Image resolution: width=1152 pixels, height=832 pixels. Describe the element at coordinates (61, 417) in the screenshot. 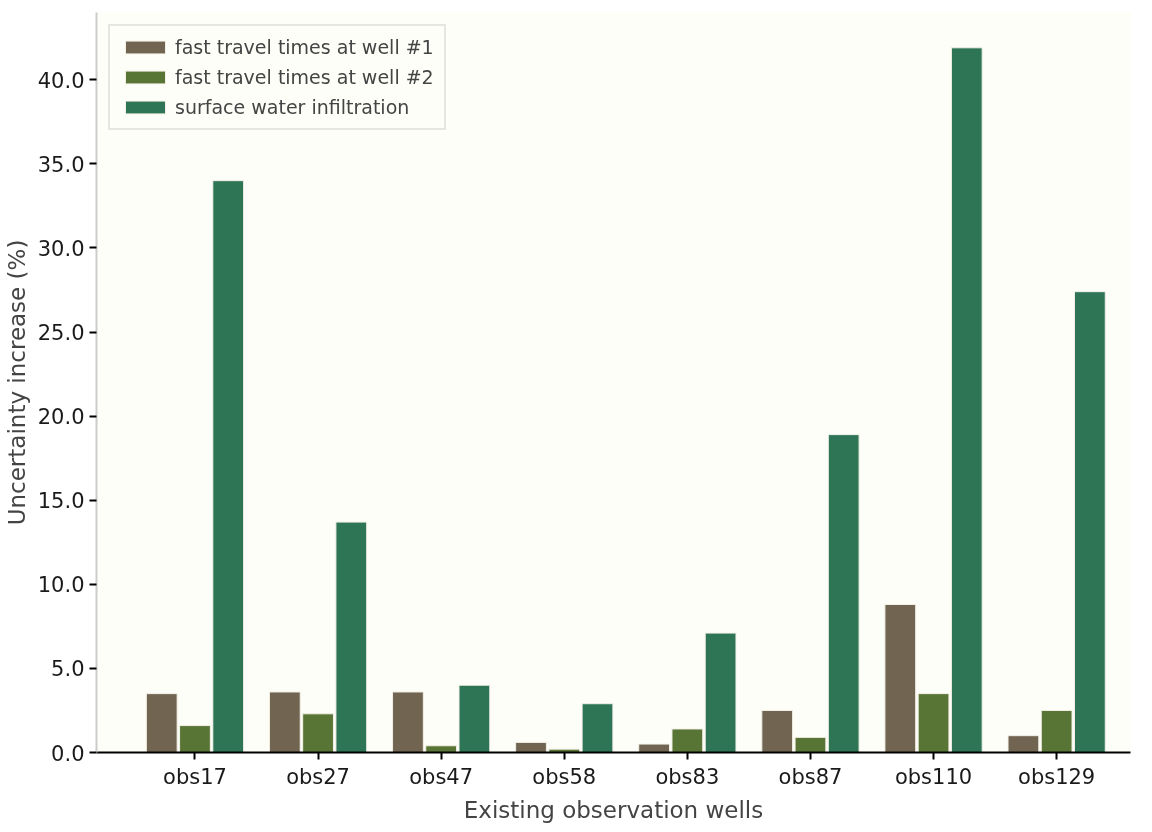

I see `y-tick-label: 20.0` at that location.